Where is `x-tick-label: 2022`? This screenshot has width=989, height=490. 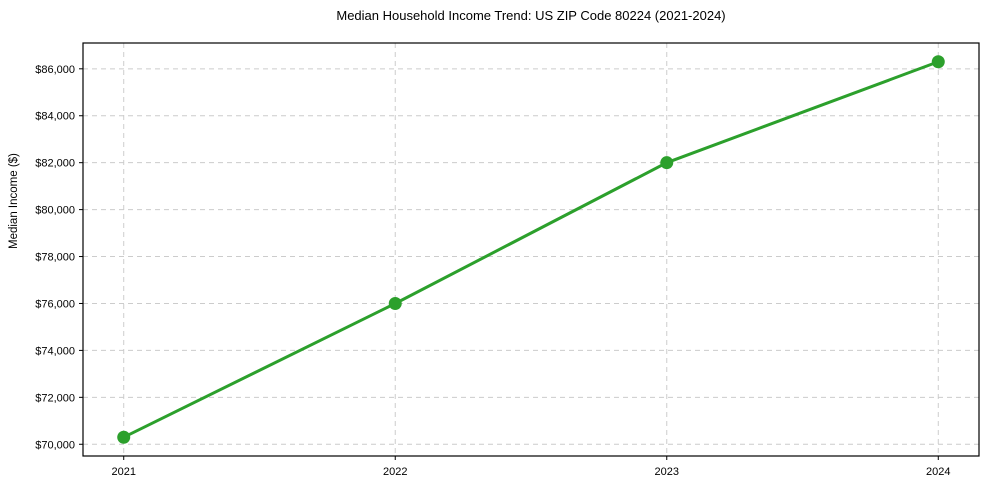 x-tick-label: 2022 is located at coordinates (395, 472).